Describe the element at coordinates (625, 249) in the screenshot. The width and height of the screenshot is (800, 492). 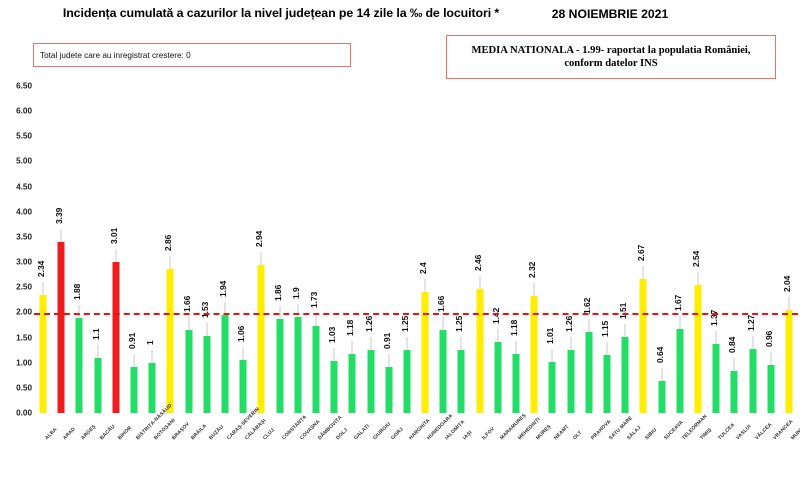
I see `bar-slot: 1.51` at that location.